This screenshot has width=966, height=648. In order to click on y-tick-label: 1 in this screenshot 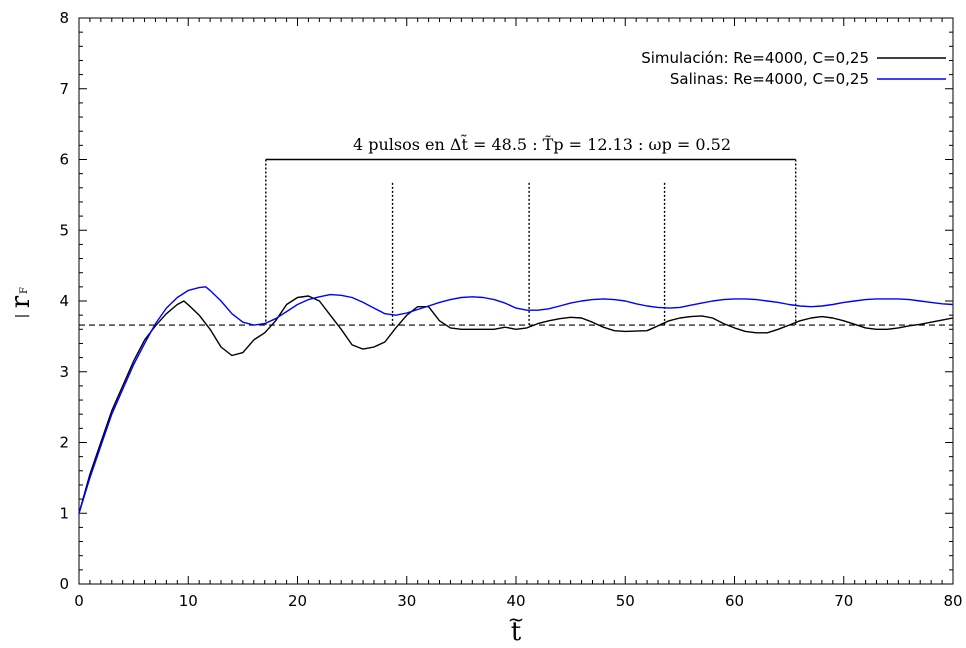, I will do `click(64, 513)`.